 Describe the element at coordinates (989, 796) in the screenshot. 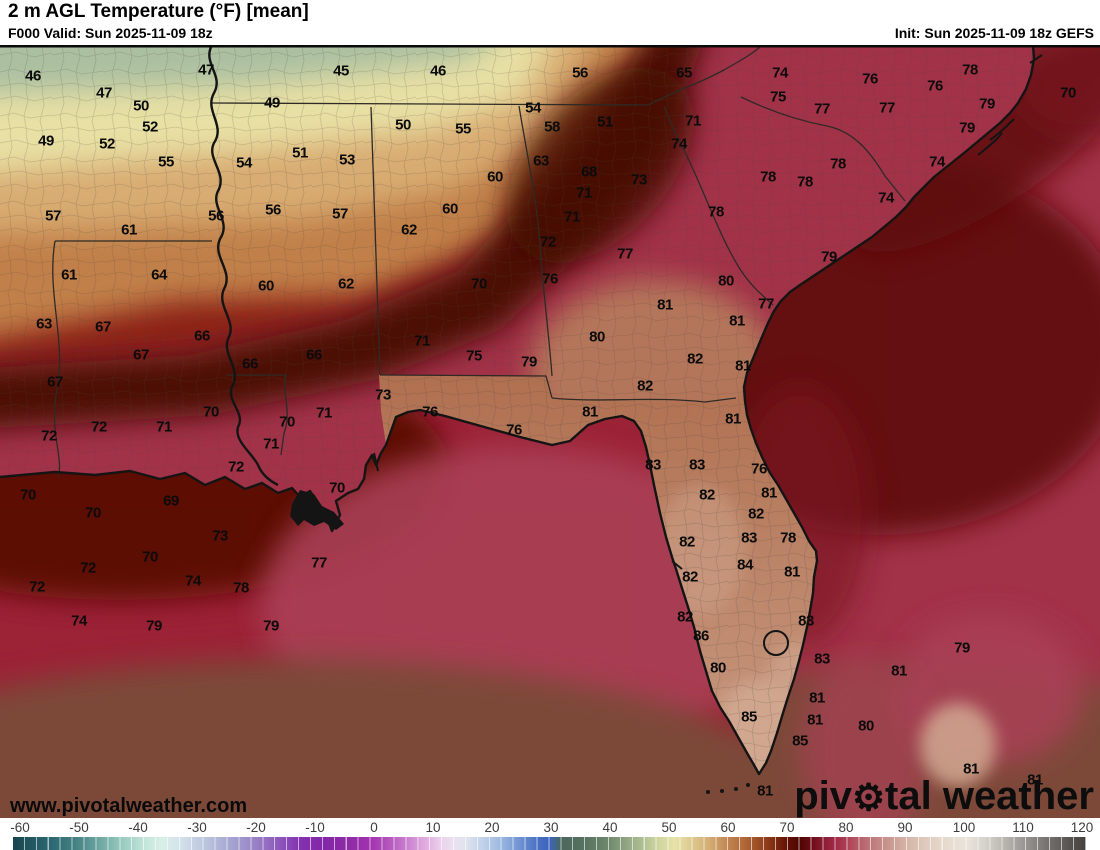

I see `logo-text-post: tal weather` at that location.